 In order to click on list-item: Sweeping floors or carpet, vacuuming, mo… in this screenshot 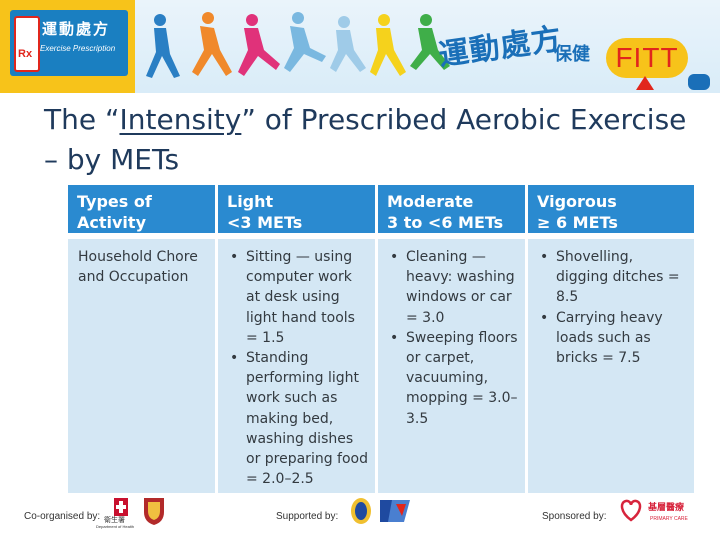, I will do `click(454, 378)`.